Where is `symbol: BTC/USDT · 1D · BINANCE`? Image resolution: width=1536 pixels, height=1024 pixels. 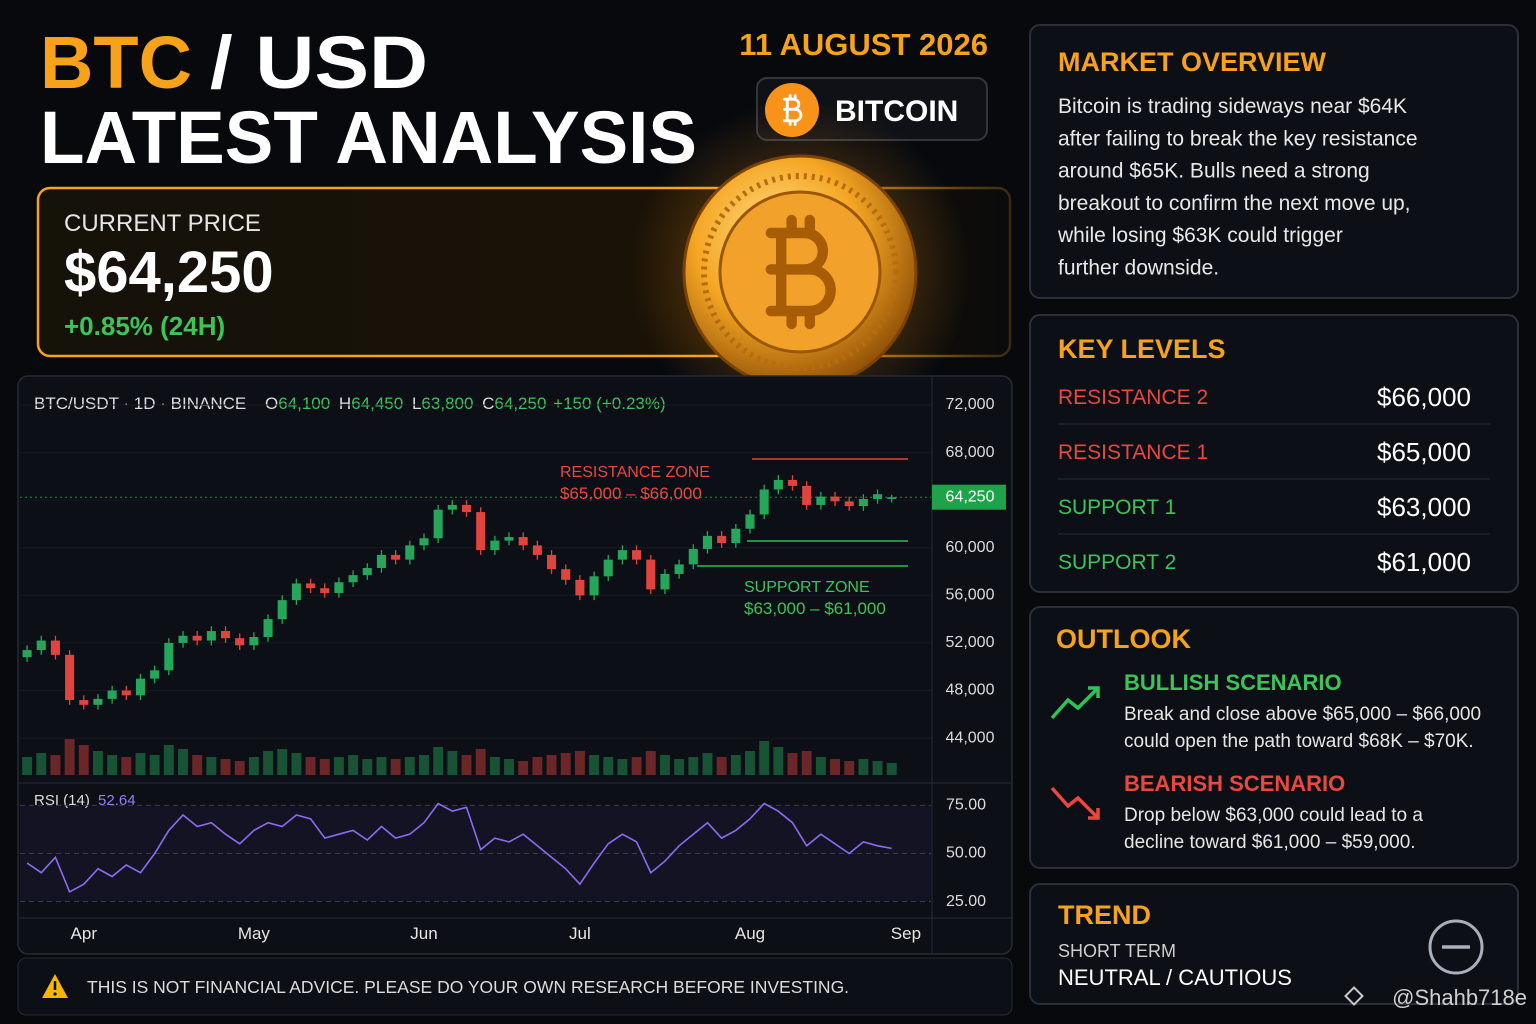 symbol: BTC/USDT · 1D · BINANCE is located at coordinates (140, 403).